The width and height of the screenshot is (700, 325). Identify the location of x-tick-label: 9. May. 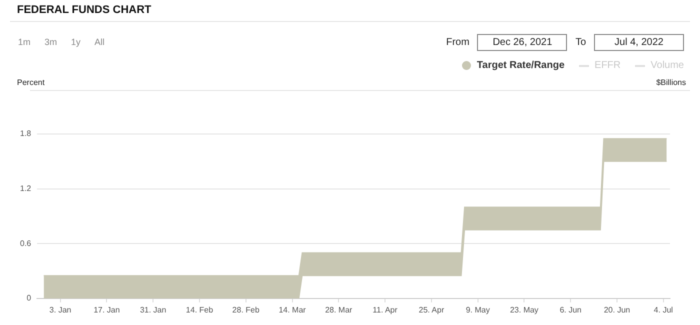
(478, 309).